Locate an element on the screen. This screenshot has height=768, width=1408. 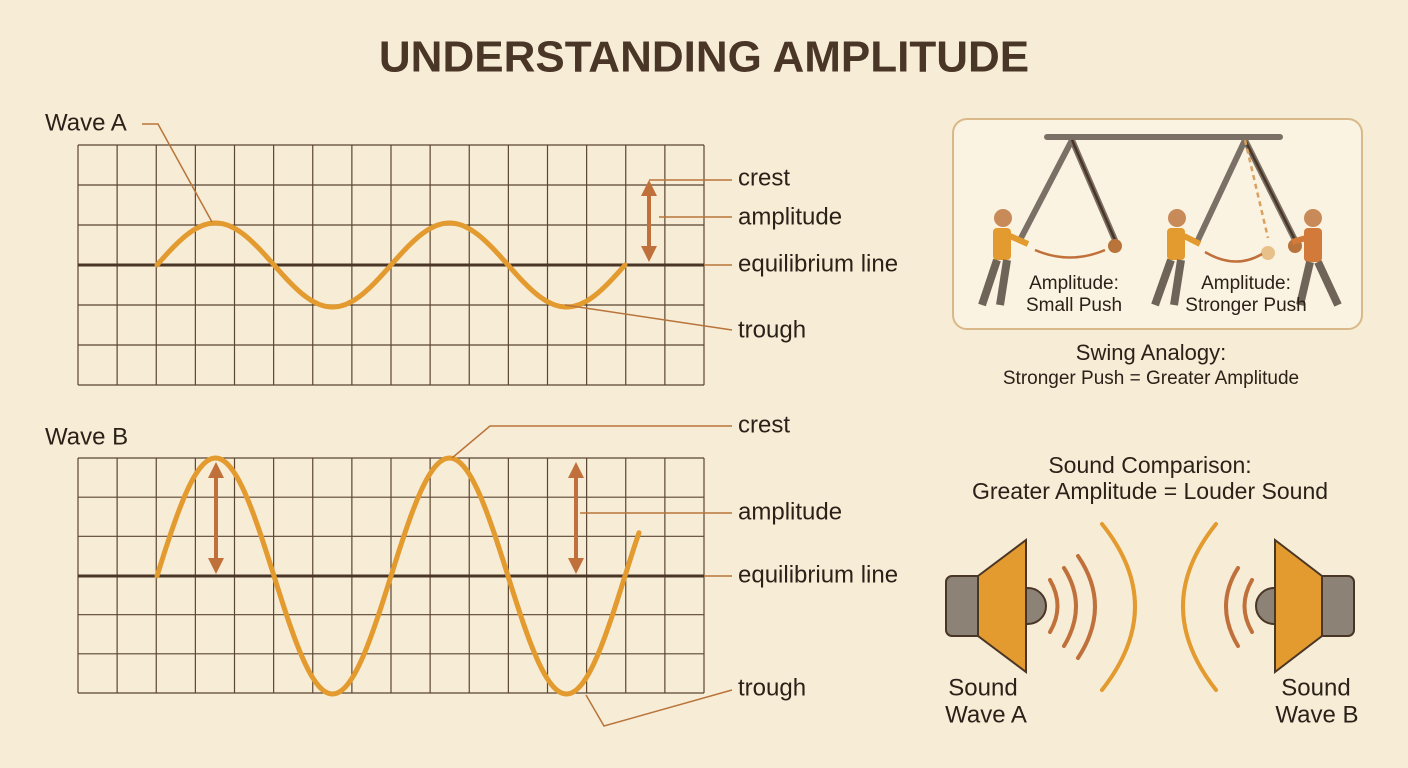
wave-b-label: Wave B is located at coordinates (86, 436).